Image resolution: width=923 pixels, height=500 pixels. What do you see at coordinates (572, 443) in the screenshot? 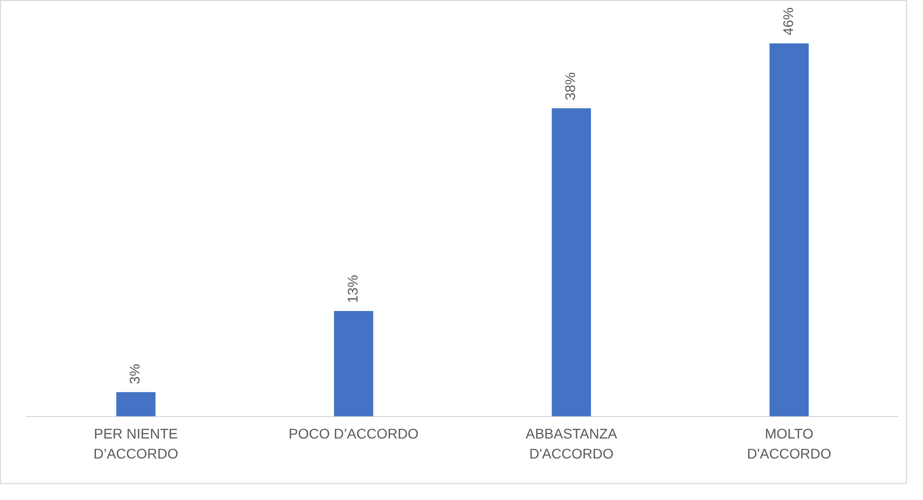
I see `x-tick-label: ABBASTANZA D'ACCORDO` at bounding box center [572, 443].